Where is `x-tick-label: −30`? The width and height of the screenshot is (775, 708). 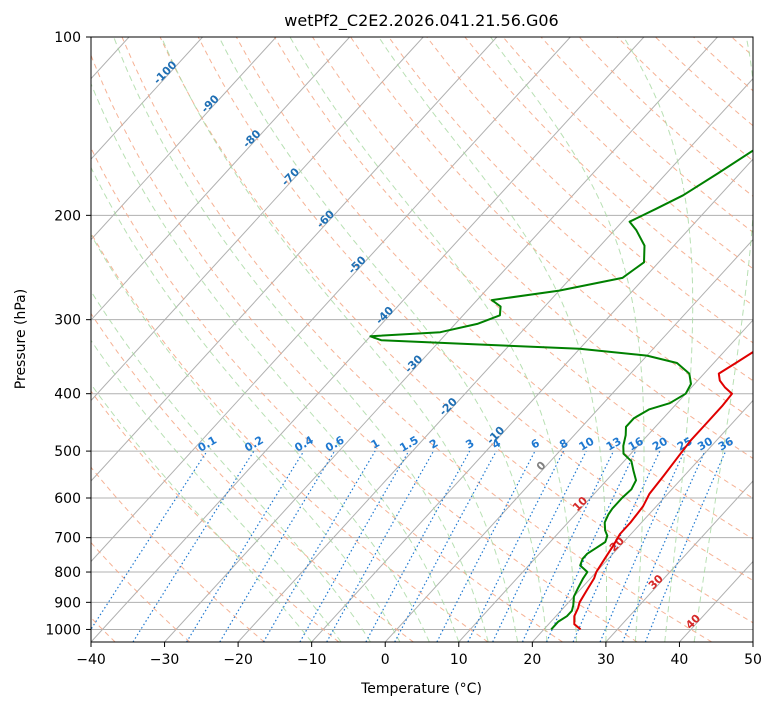
x-tick-label: −30 is located at coordinates (165, 660).